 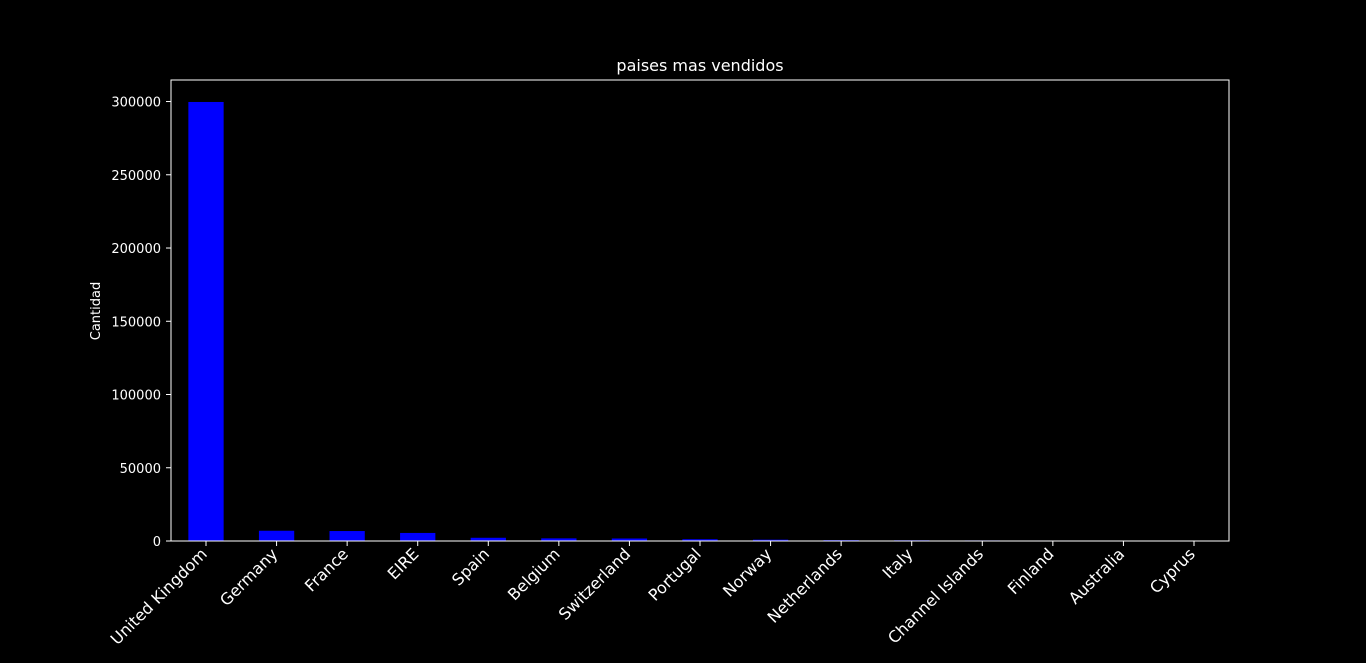 I want to click on x-tick-label: Switzerland, so click(x=594, y=583).